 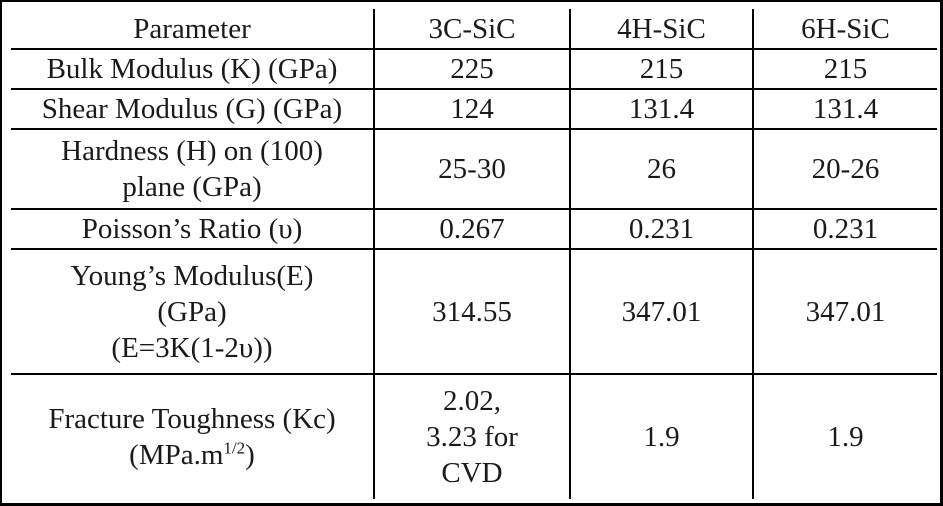 I want to click on cell-3c-sic: 124, so click(x=472, y=109).